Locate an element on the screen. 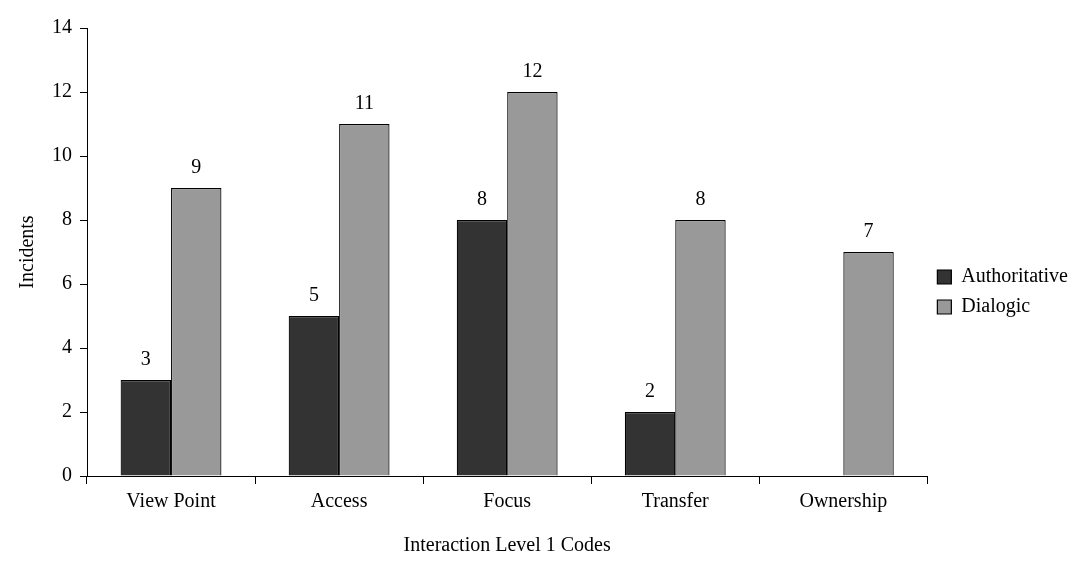 The image size is (1090, 574). x-tick-label: Transfer is located at coordinates (675, 500).